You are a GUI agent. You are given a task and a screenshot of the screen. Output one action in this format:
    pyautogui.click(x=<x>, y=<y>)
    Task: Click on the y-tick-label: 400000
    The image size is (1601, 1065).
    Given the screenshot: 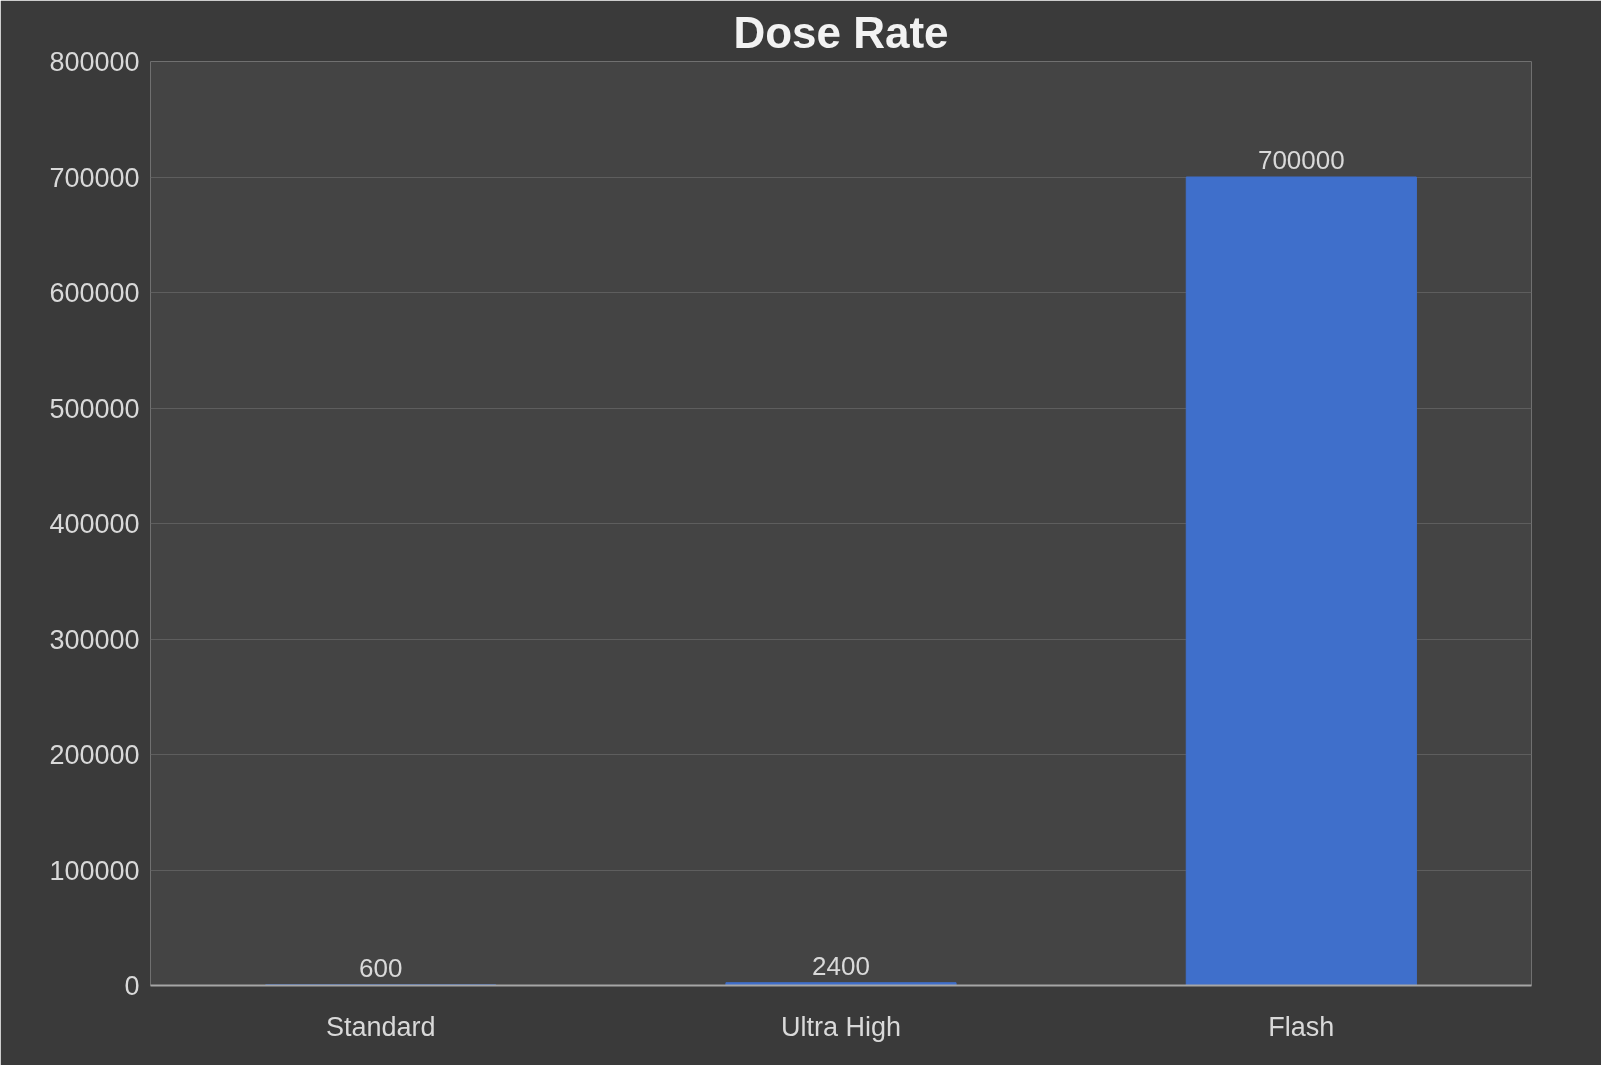 What is the action you would take?
    pyautogui.click(x=94, y=524)
    